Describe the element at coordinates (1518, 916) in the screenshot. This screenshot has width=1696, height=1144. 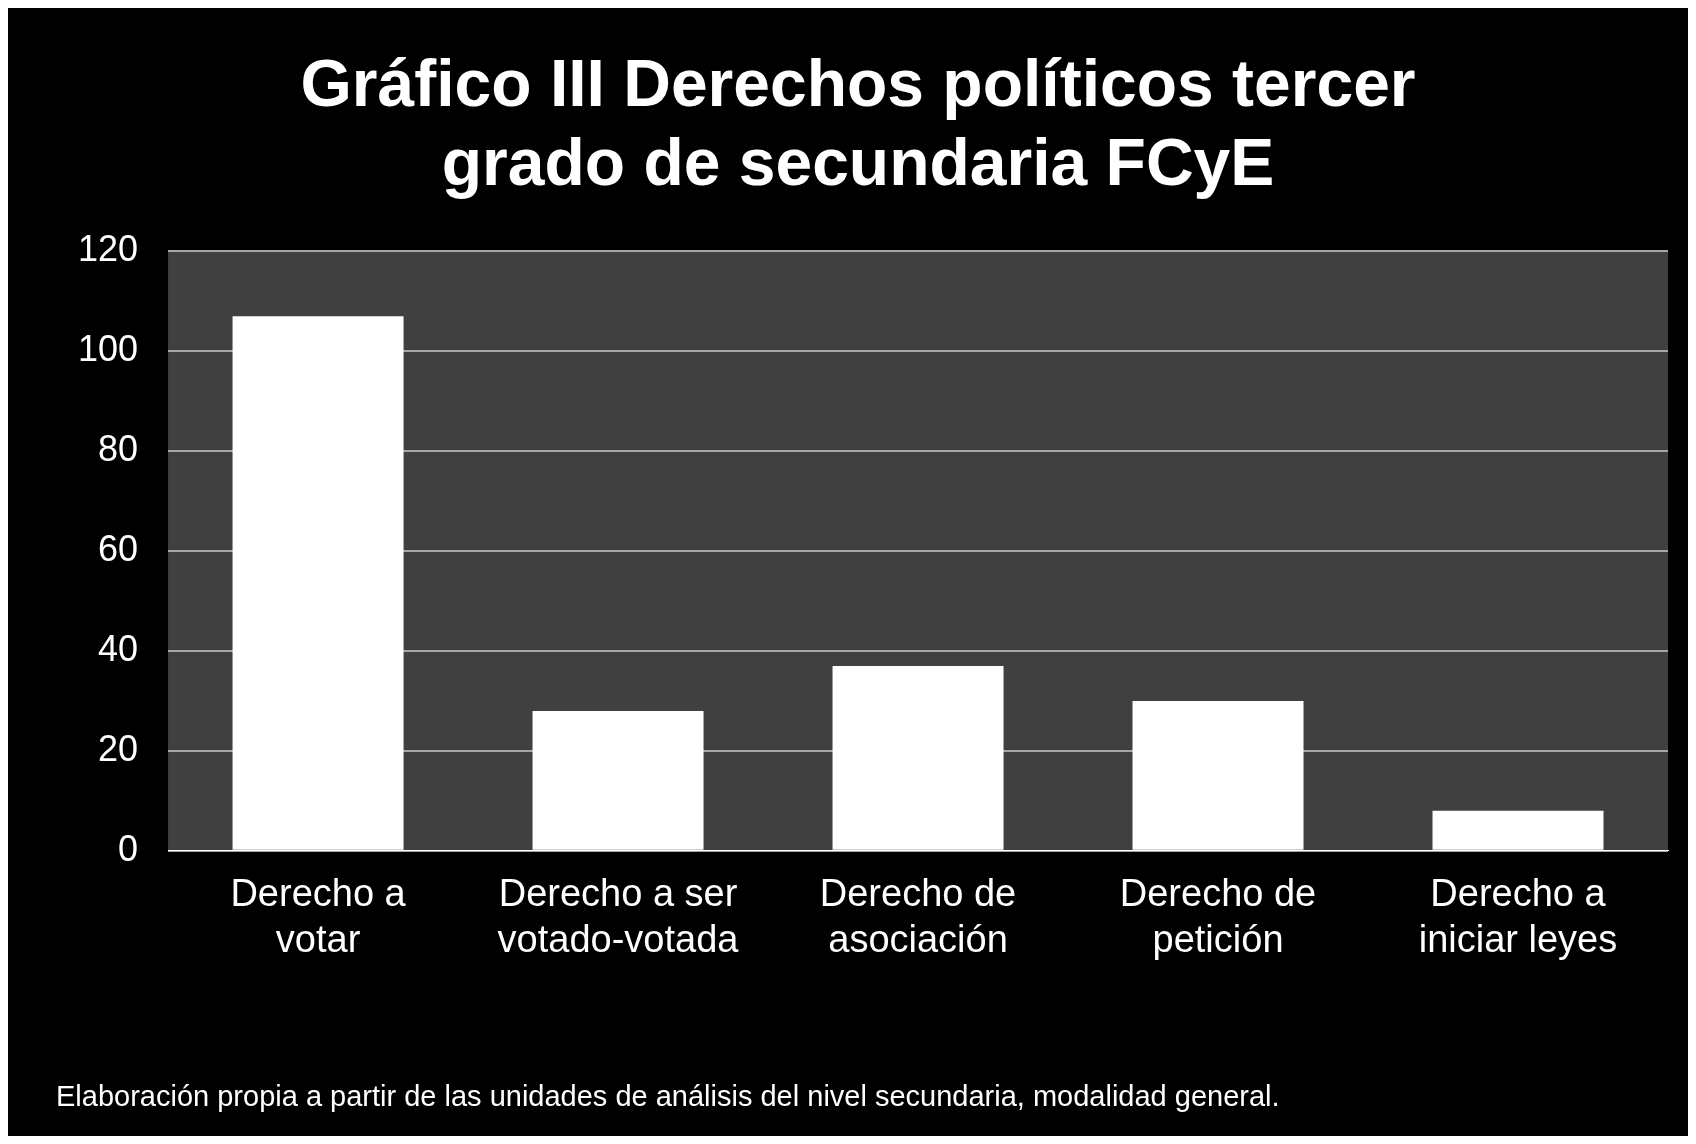
I see `x-tick-label: Derecho a iniciar leyes` at that location.